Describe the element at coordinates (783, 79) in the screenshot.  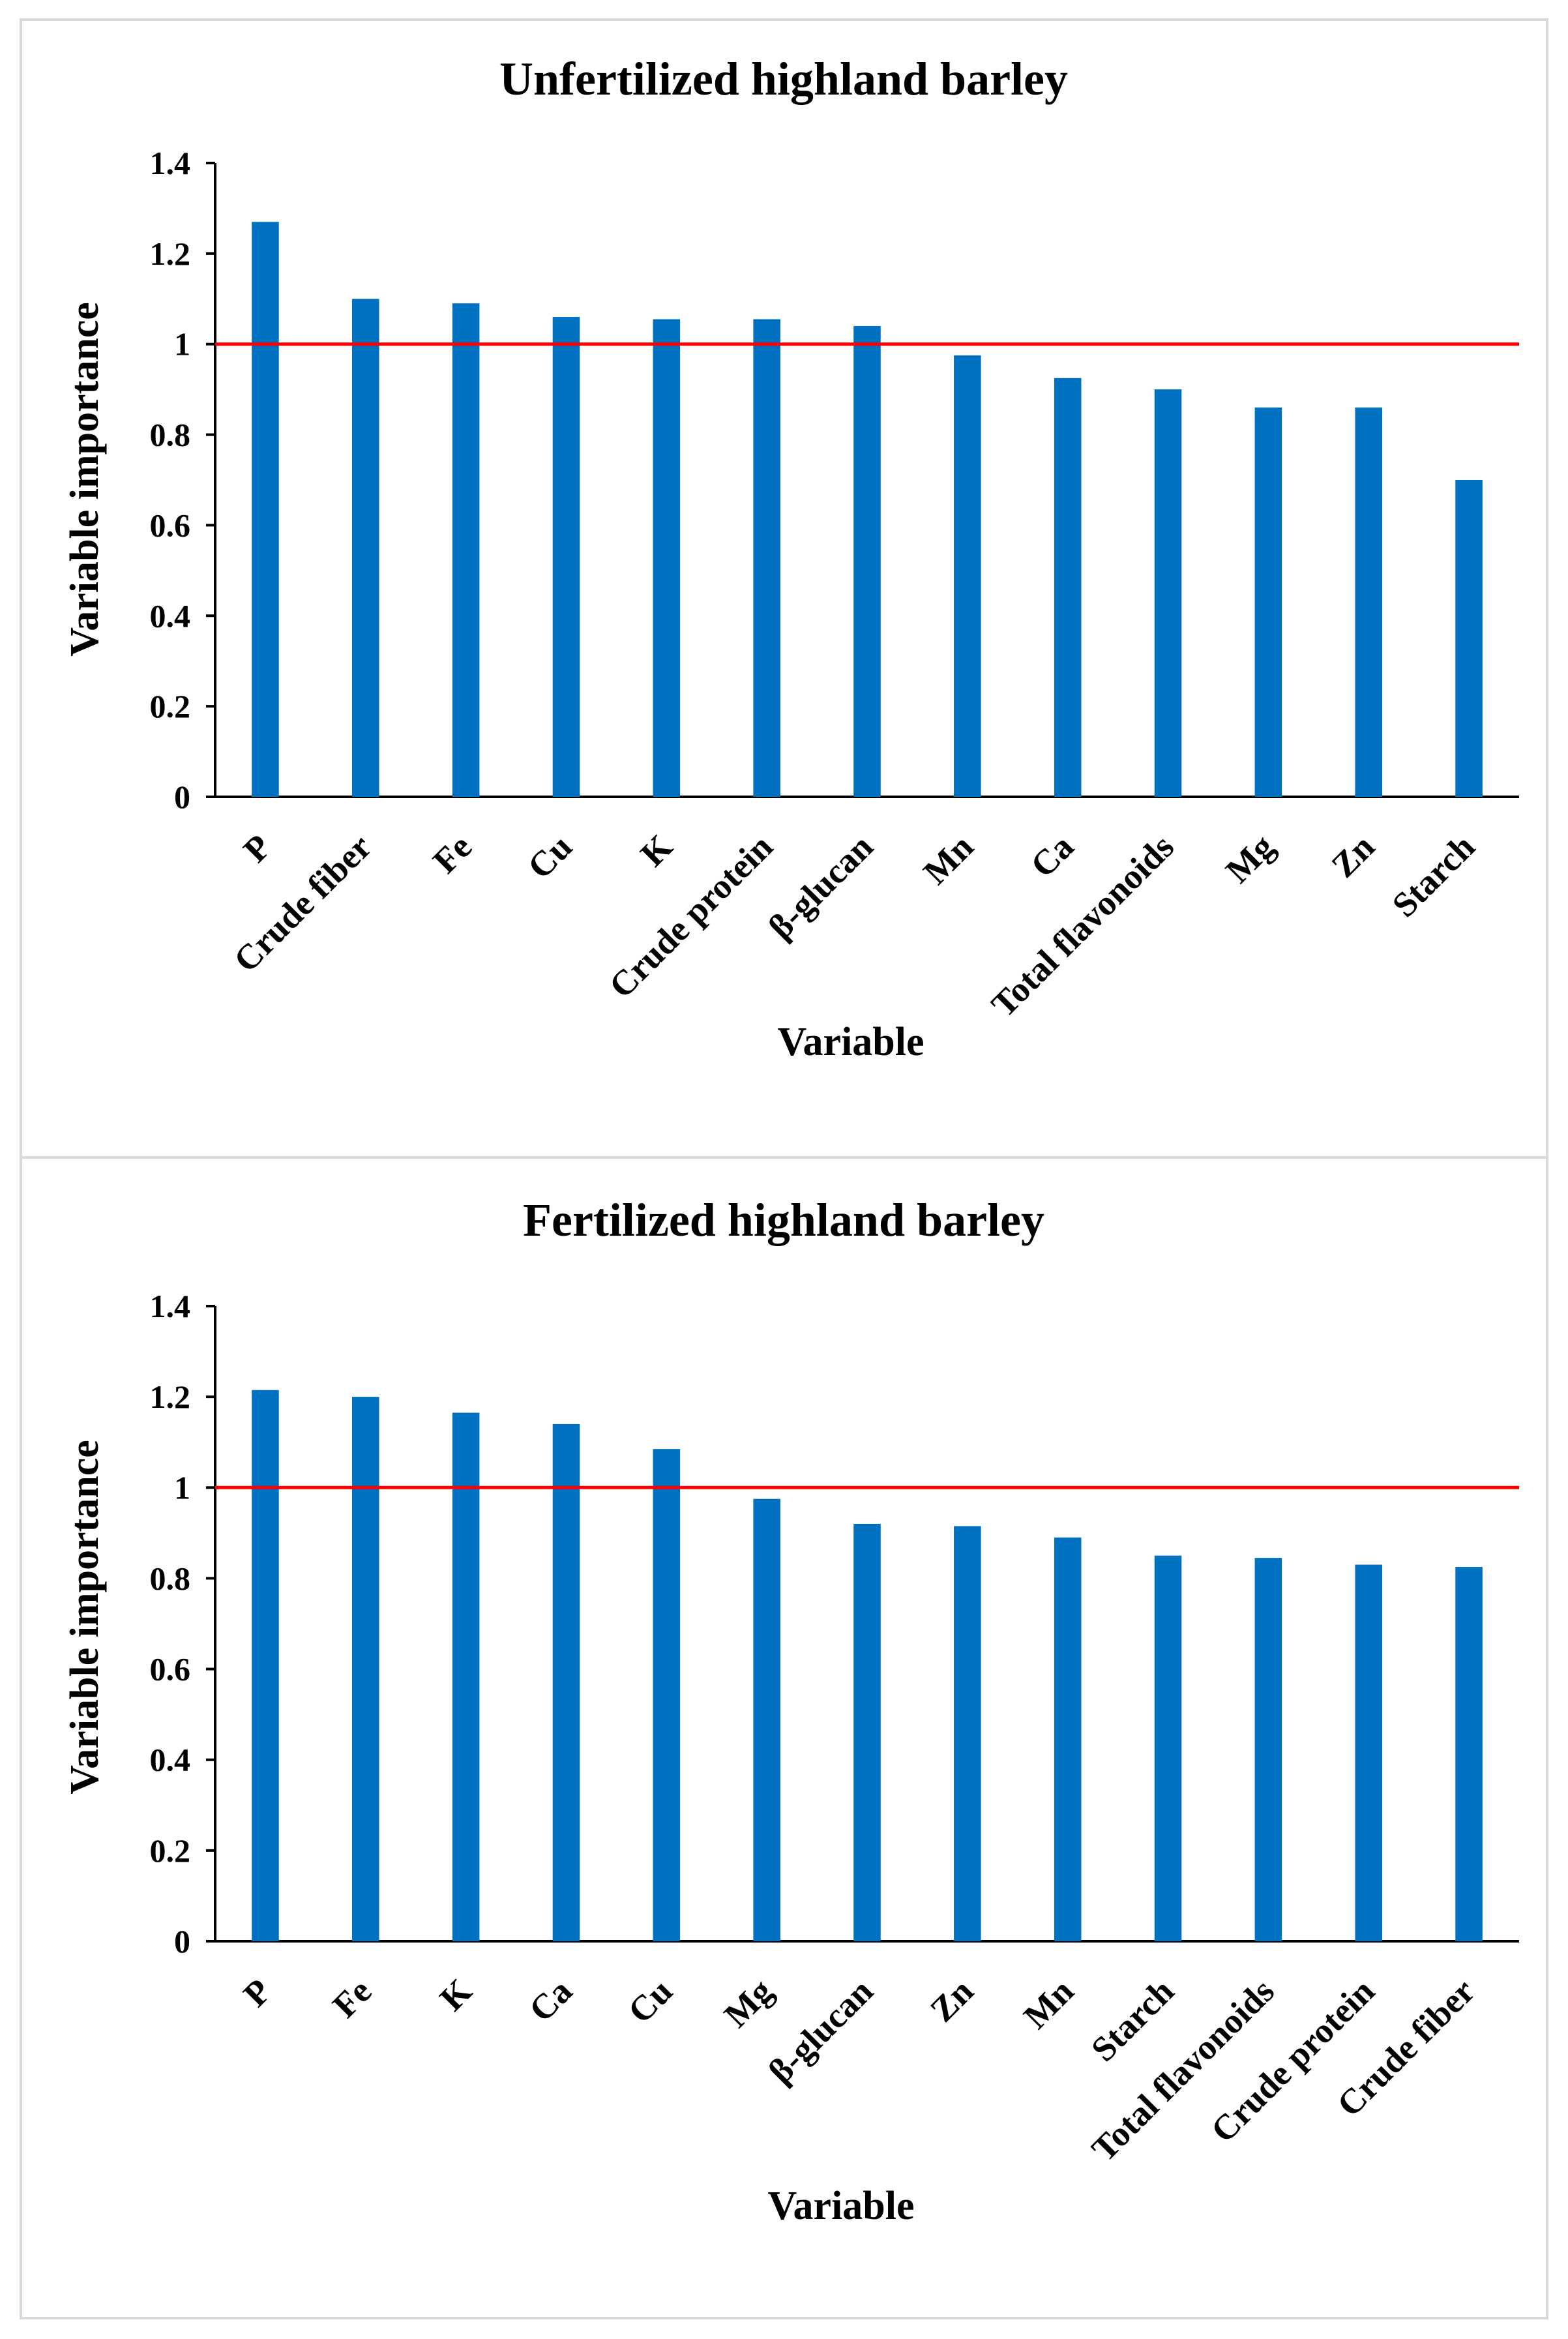
I see `chart-title: Unfertilized highland barley` at that location.